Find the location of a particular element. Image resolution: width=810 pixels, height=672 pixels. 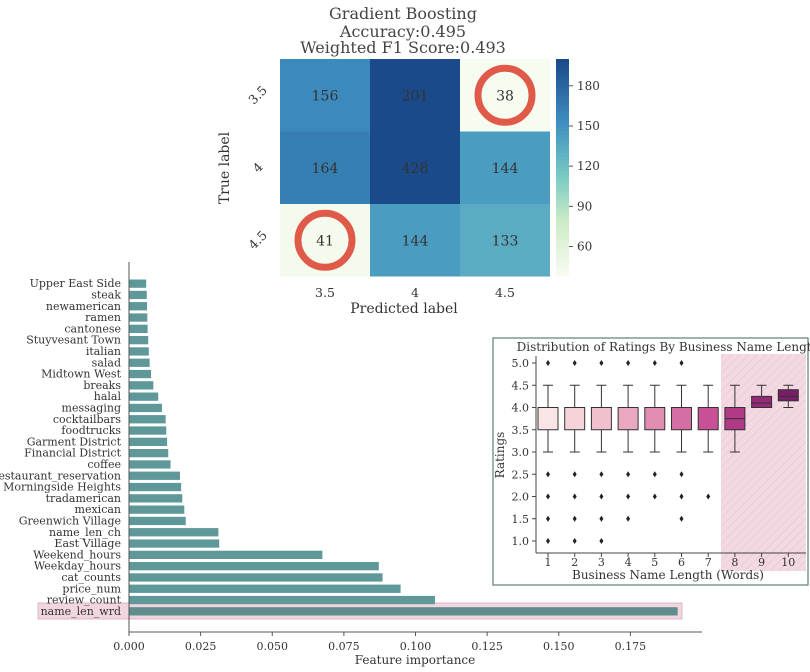

feature-label: newamerican is located at coordinates (83, 306).